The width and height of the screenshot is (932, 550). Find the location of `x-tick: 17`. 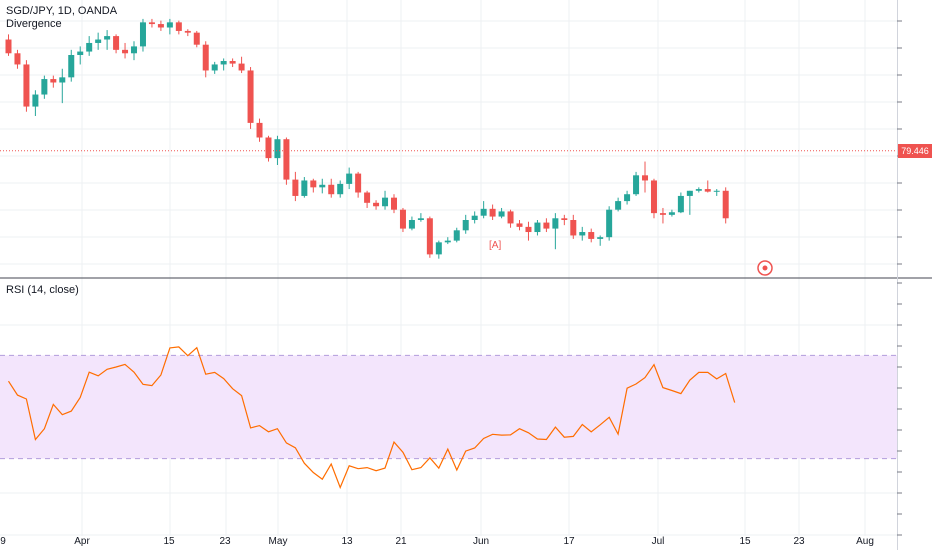

x-tick: 17 is located at coordinates (569, 541).